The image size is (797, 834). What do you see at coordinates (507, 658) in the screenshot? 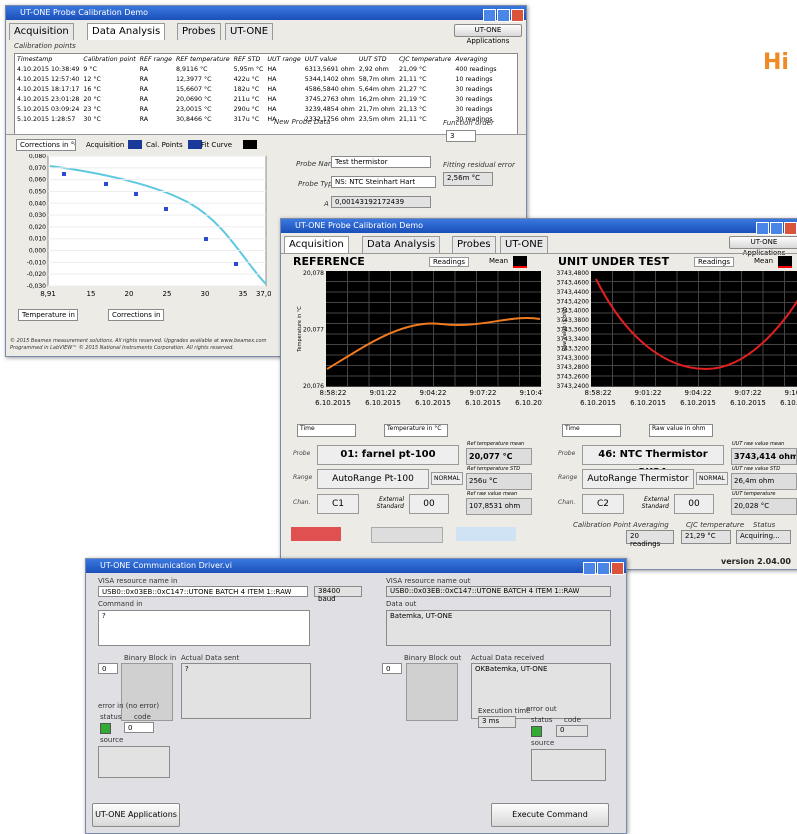
I see `received-label: Actual Data received` at bounding box center [507, 658].